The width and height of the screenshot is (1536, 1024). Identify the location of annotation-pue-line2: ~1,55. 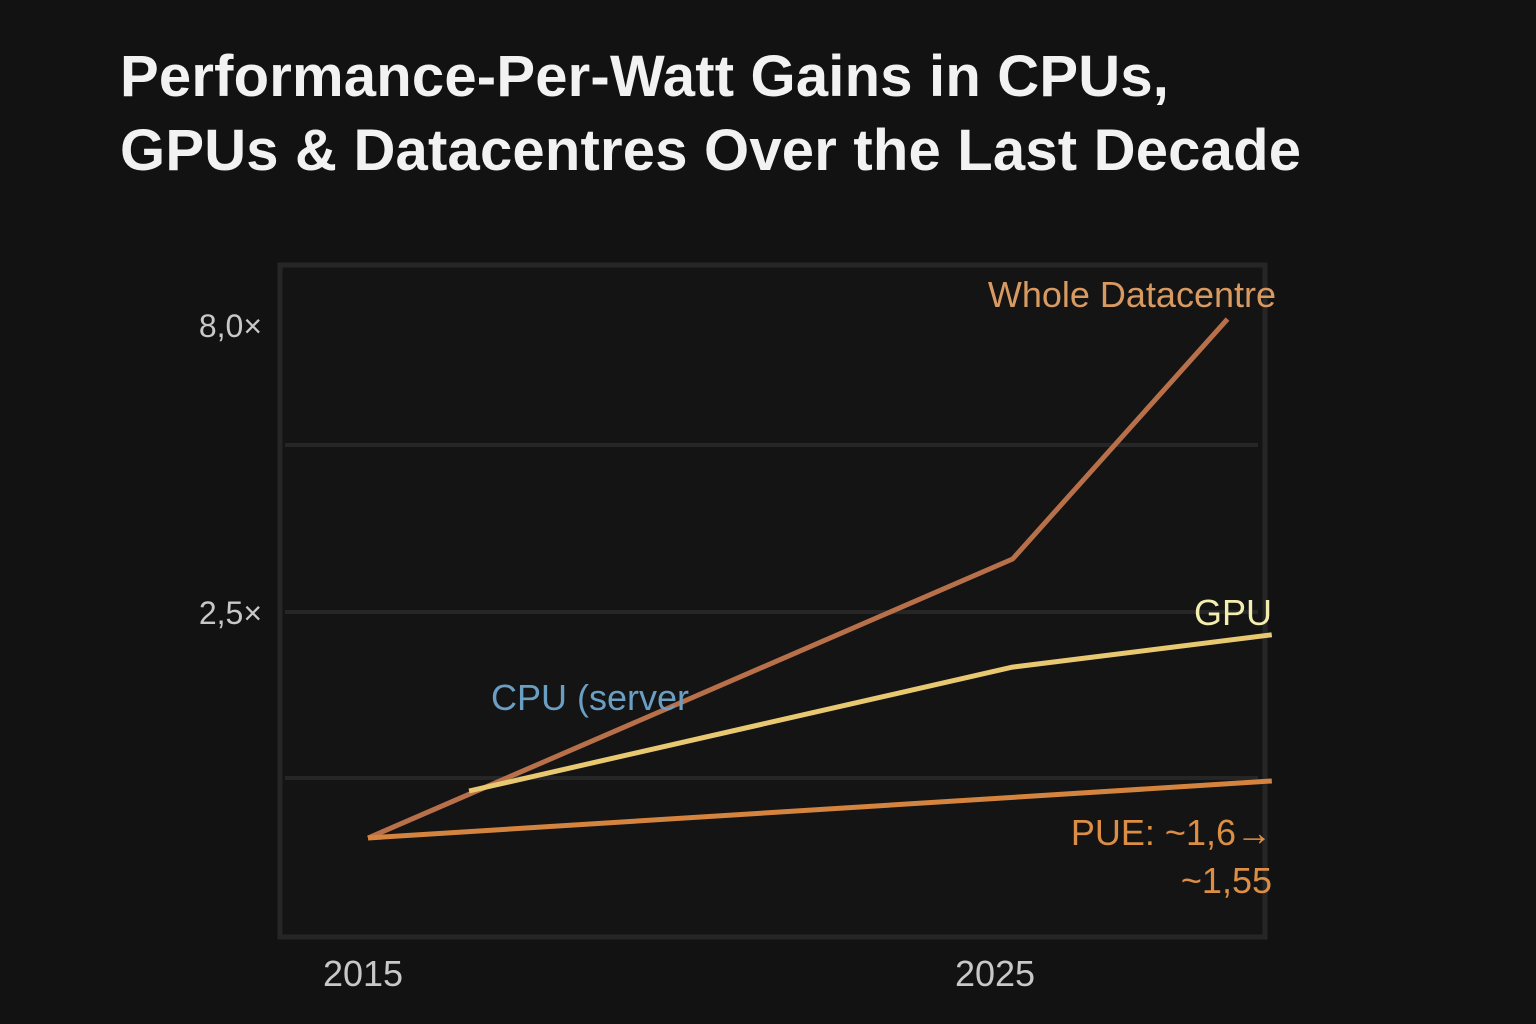
(1226, 880).